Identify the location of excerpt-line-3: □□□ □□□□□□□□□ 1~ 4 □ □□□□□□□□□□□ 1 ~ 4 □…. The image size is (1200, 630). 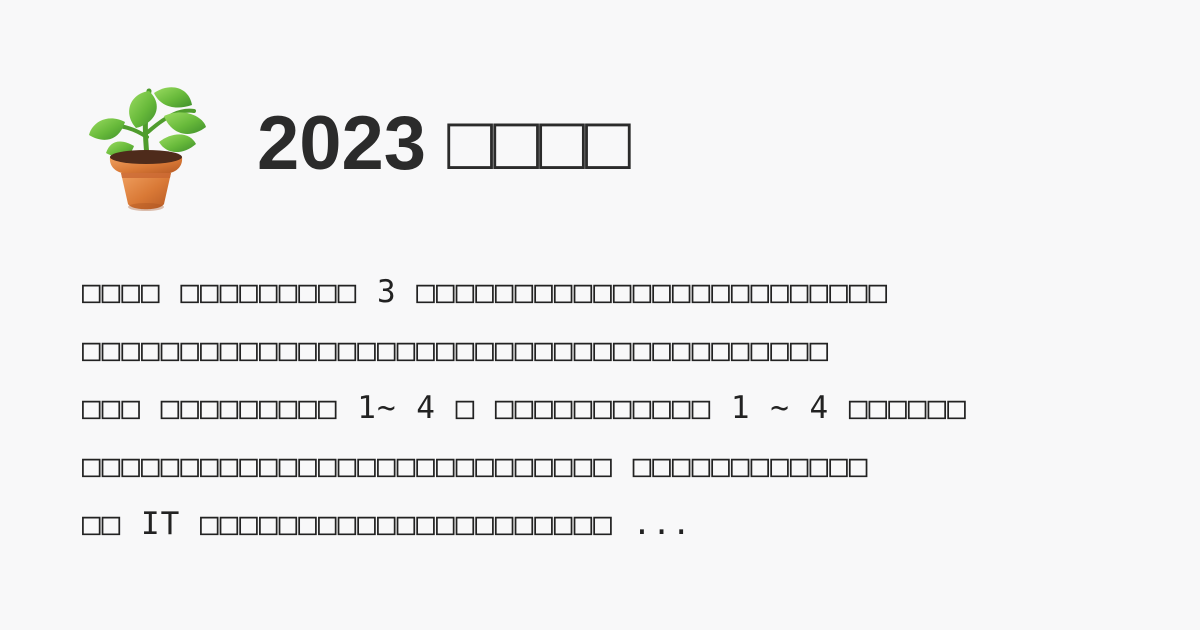
(524, 408).